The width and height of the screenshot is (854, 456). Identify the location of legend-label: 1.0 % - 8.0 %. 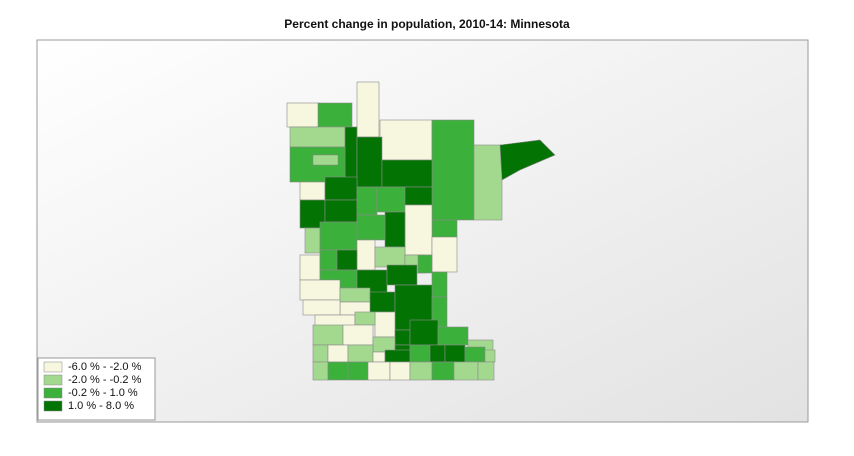
(101, 406).